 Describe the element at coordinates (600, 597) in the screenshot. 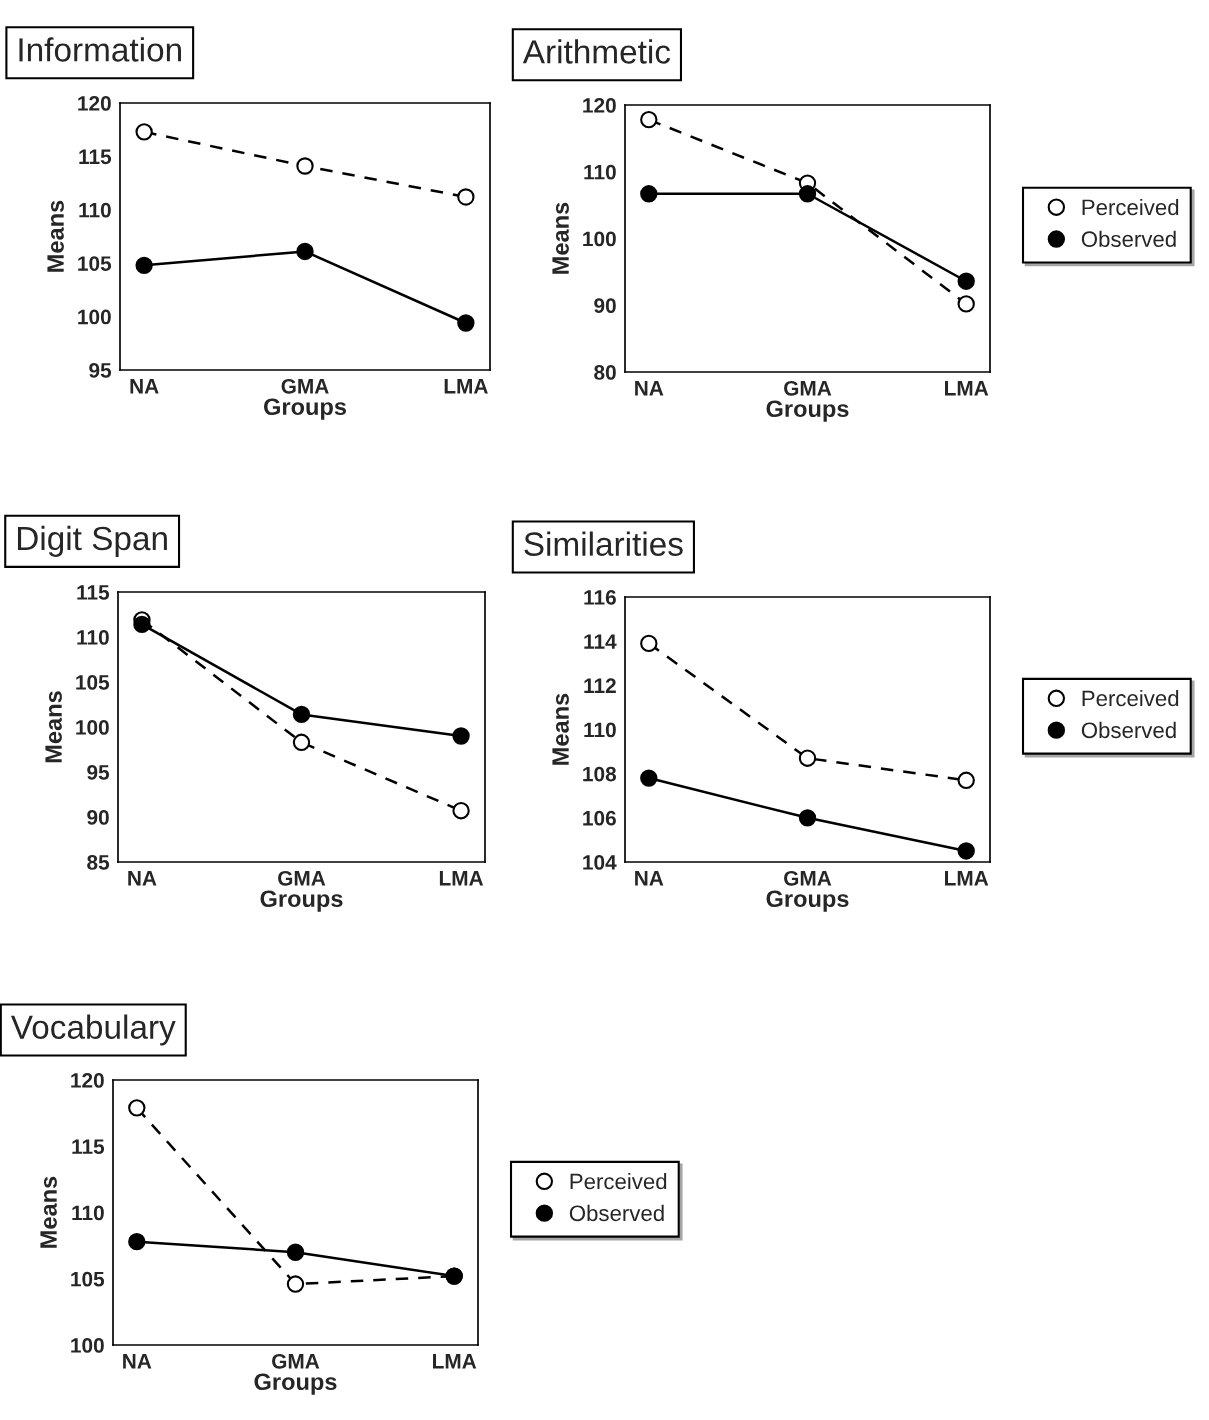

I see `y-tick-label: 116` at that location.